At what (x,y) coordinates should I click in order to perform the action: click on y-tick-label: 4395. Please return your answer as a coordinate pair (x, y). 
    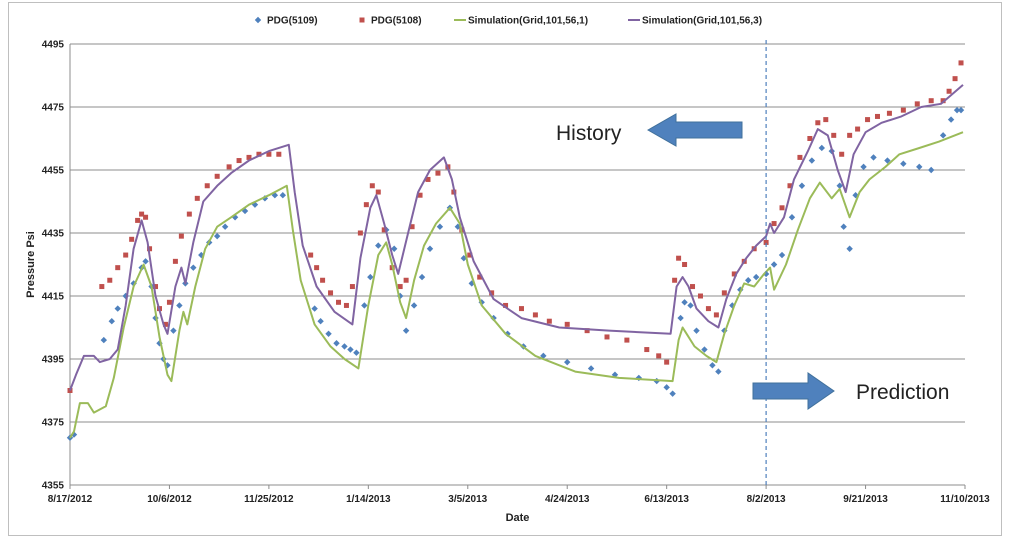
    Looking at the image, I should click on (53, 360).